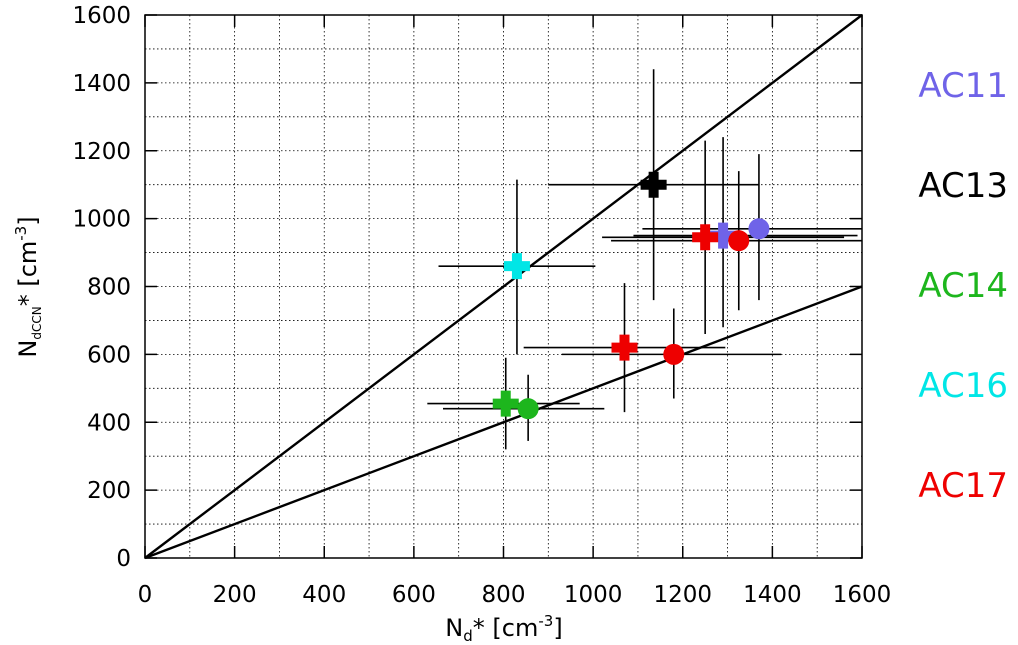  Describe the element at coordinates (963, 86) in the screenshot. I see `legend-entry: AC11` at that location.